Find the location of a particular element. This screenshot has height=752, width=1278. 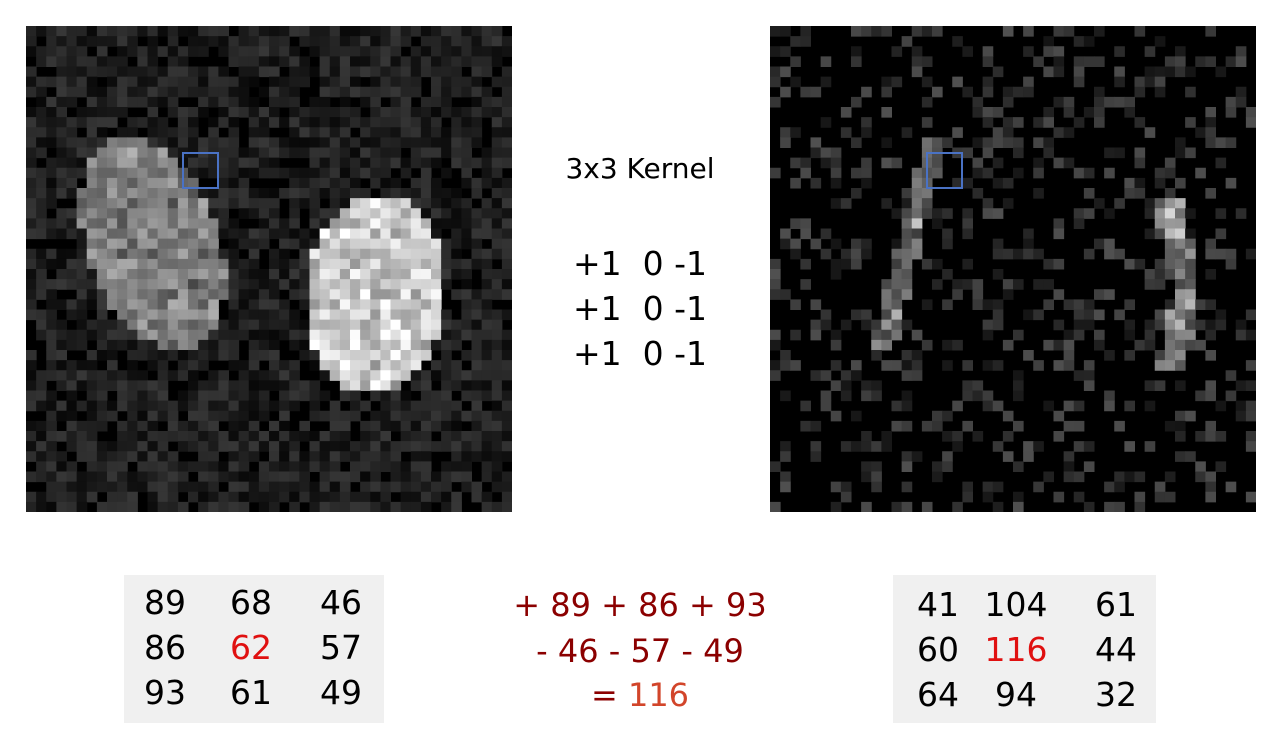

calc-line-minus: - 46 - 57 - 49 is located at coordinates (640, 651).